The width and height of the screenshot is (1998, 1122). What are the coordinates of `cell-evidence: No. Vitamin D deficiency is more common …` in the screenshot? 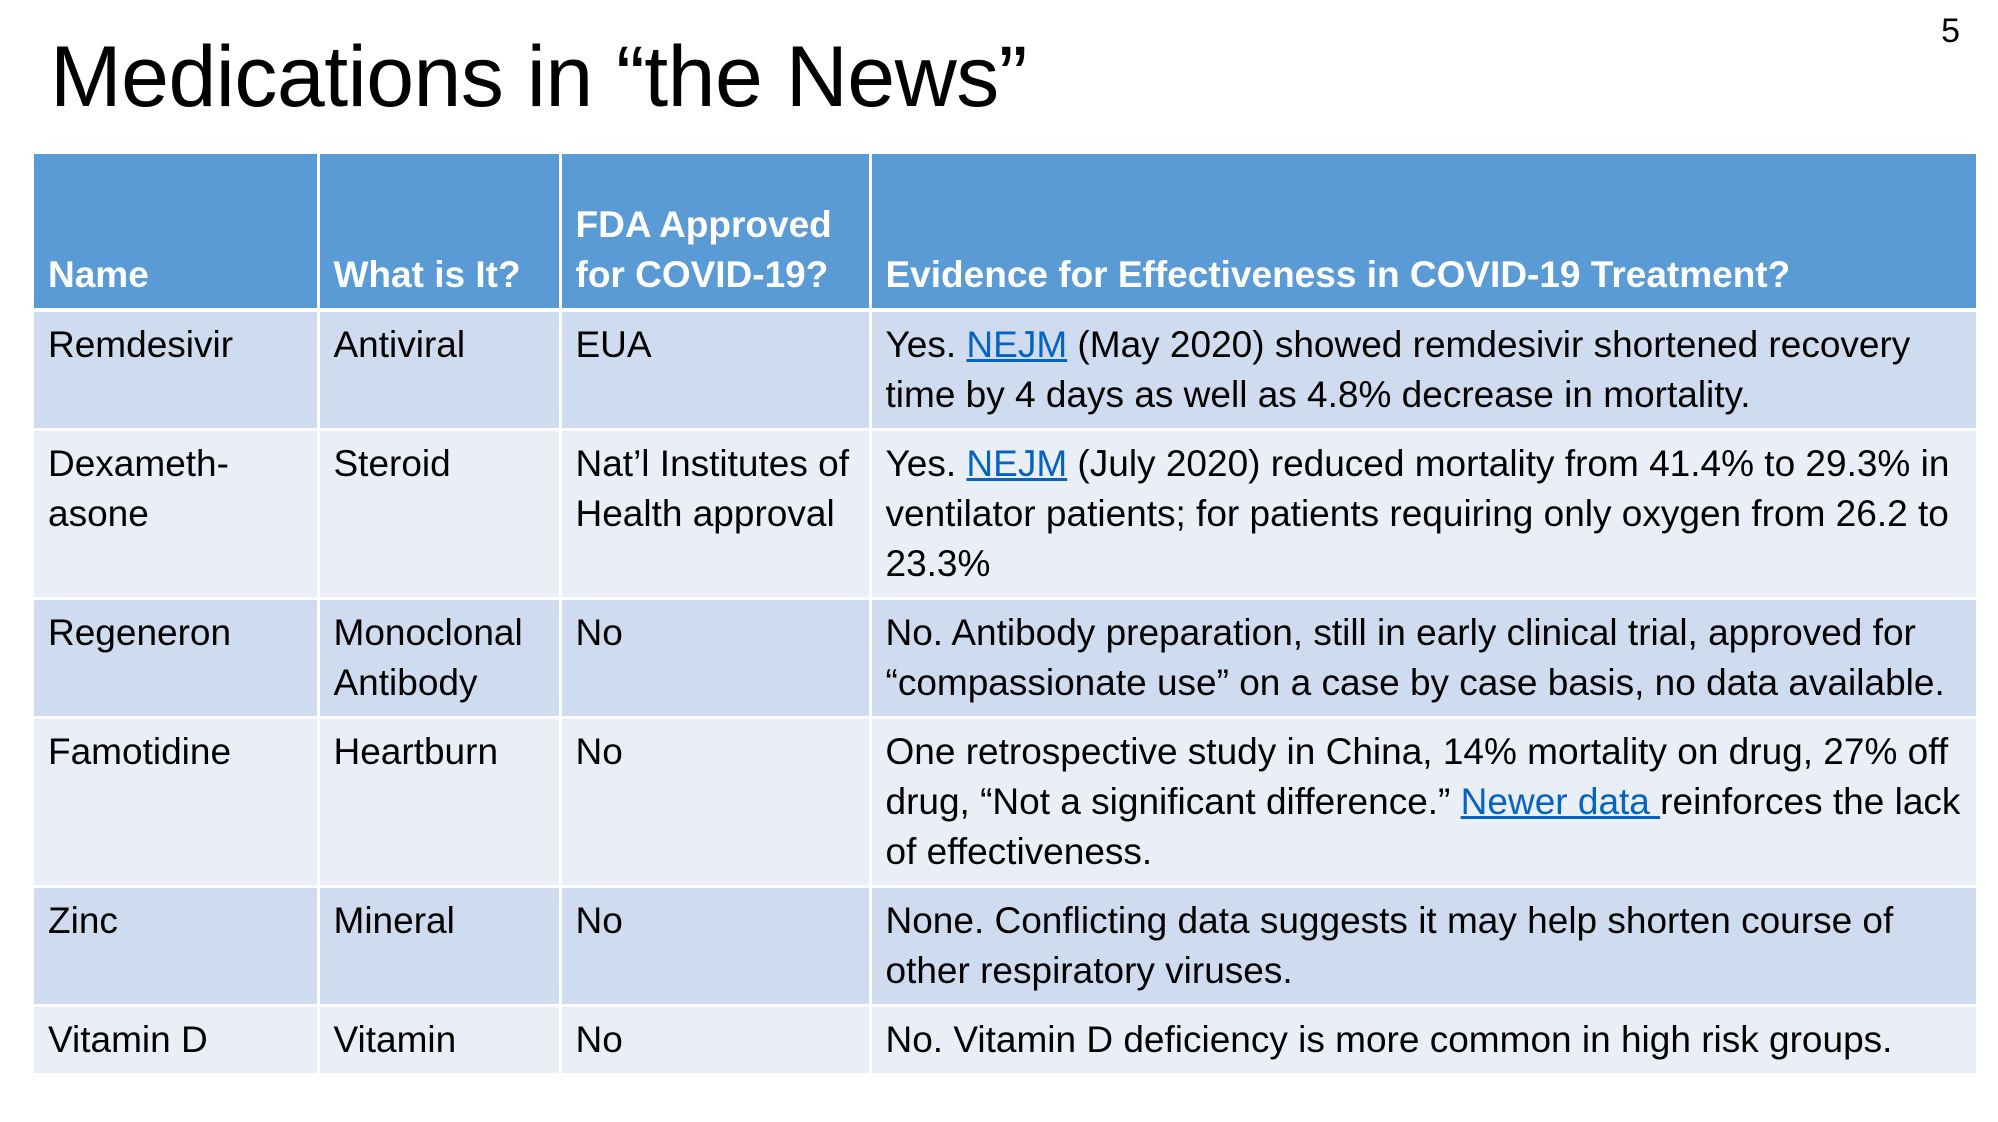 It's located at (1423, 1040).